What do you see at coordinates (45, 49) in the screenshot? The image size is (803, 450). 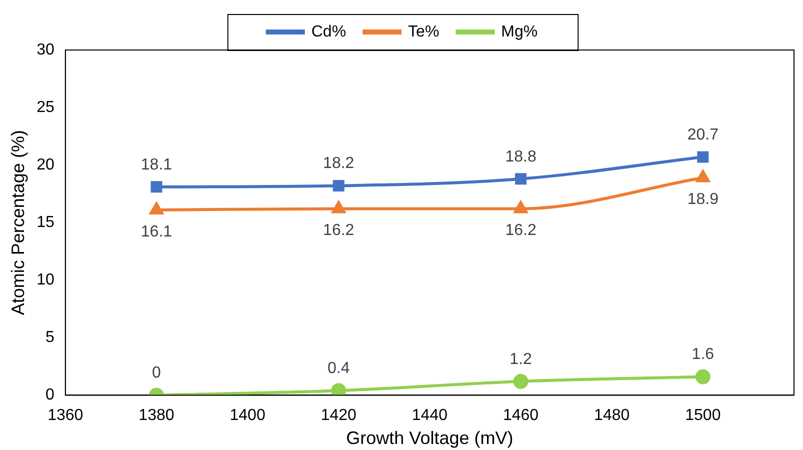 I see `y-tick-label: 30` at bounding box center [45, 49].